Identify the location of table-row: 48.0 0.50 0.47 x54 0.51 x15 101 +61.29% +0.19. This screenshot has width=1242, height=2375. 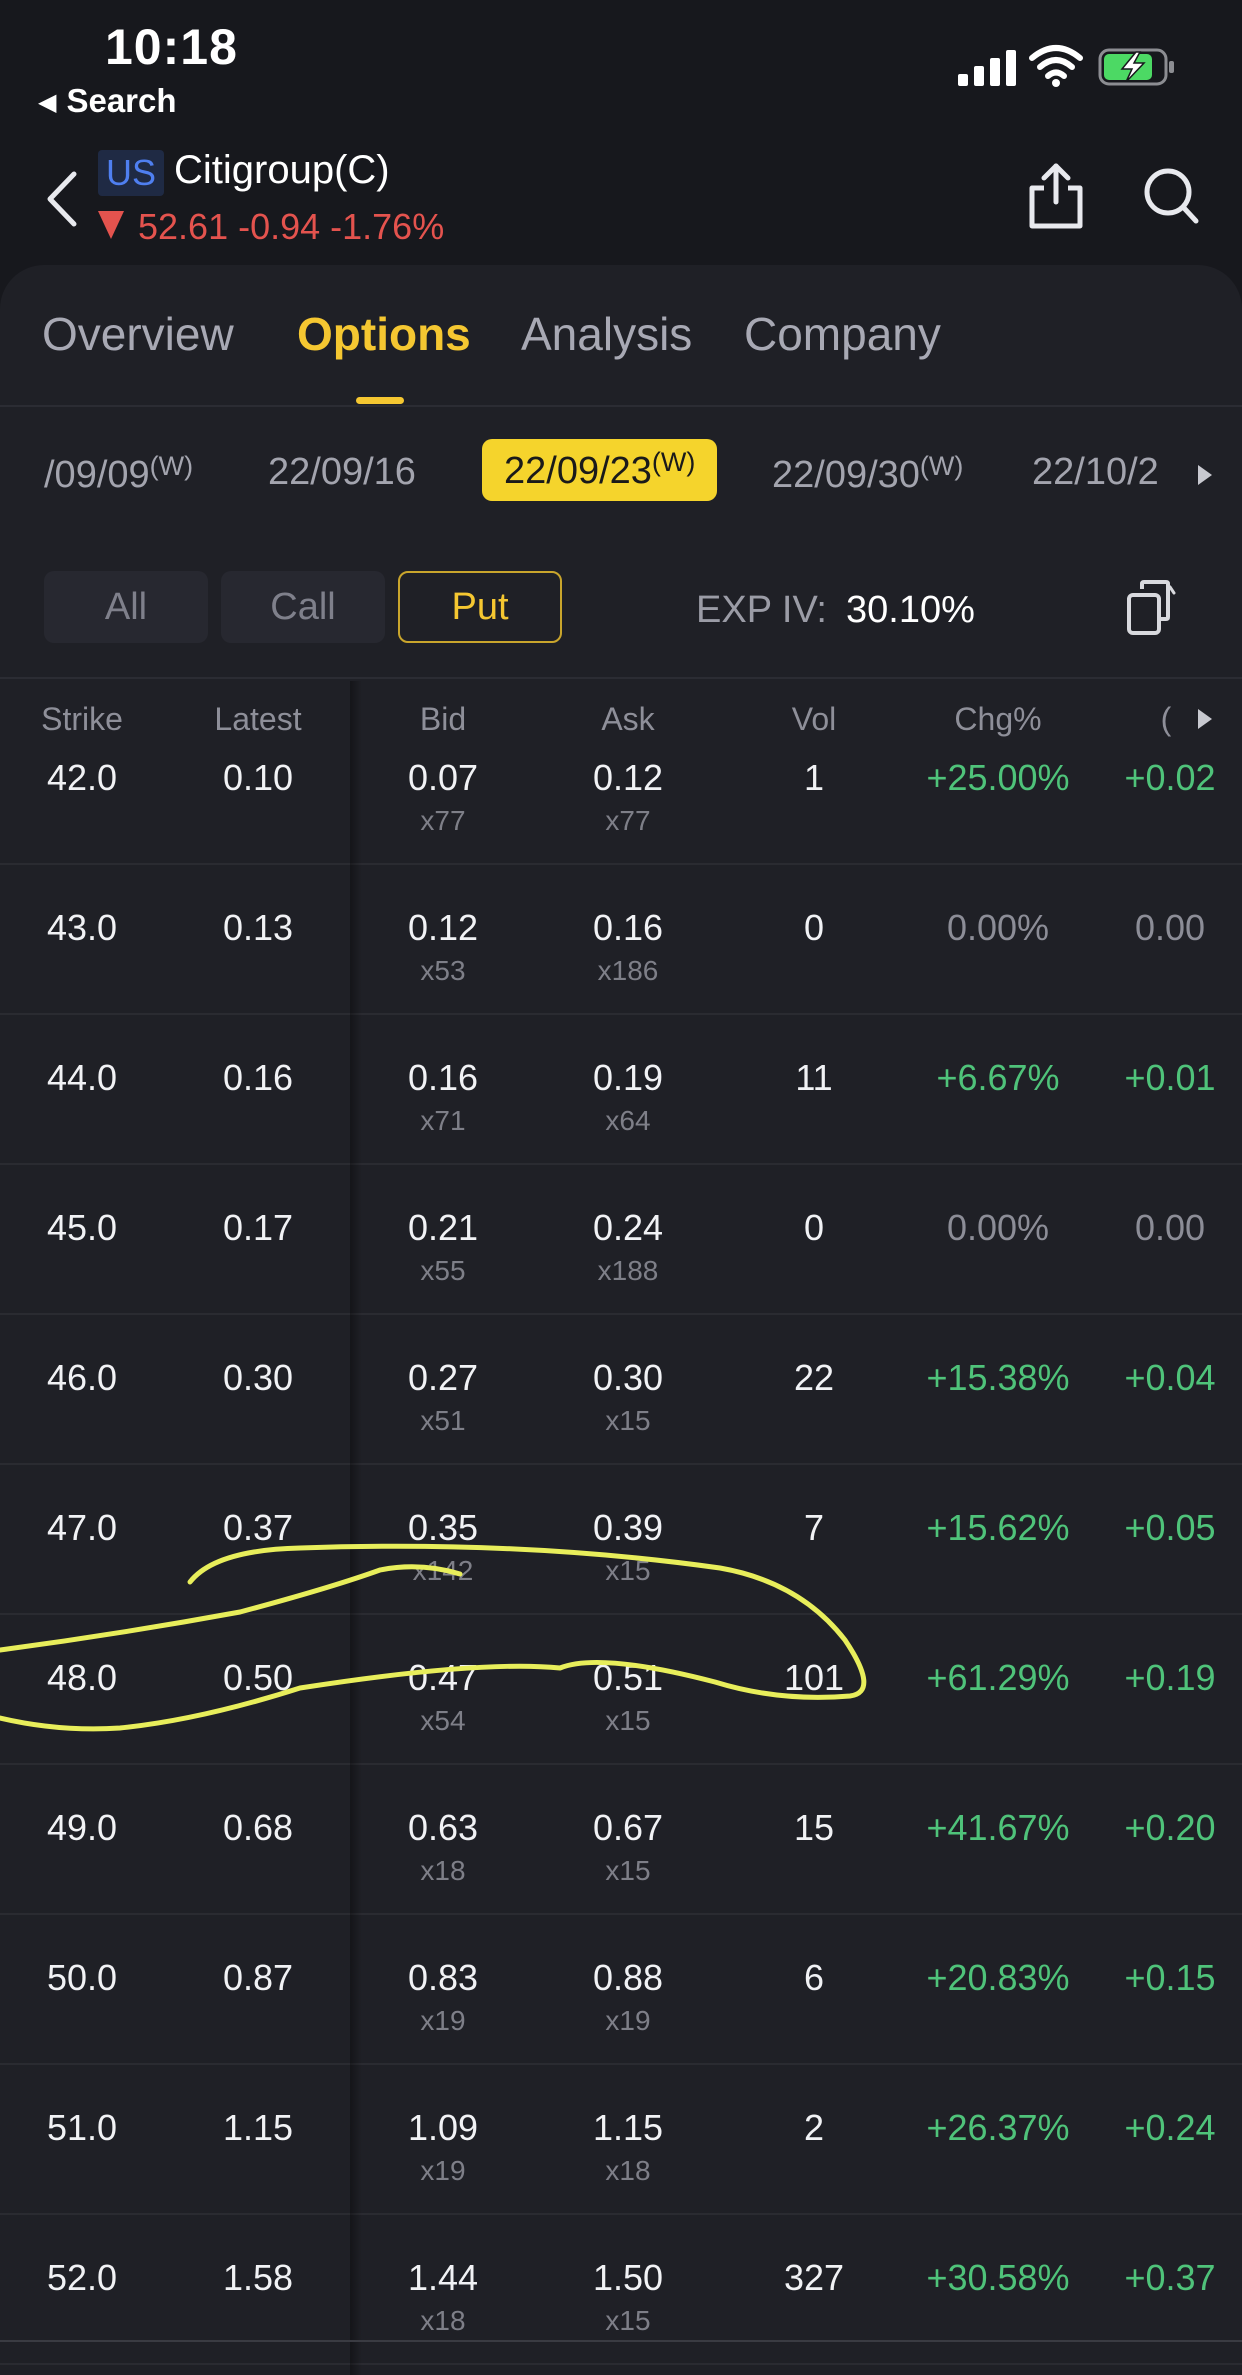
(621, 1690).